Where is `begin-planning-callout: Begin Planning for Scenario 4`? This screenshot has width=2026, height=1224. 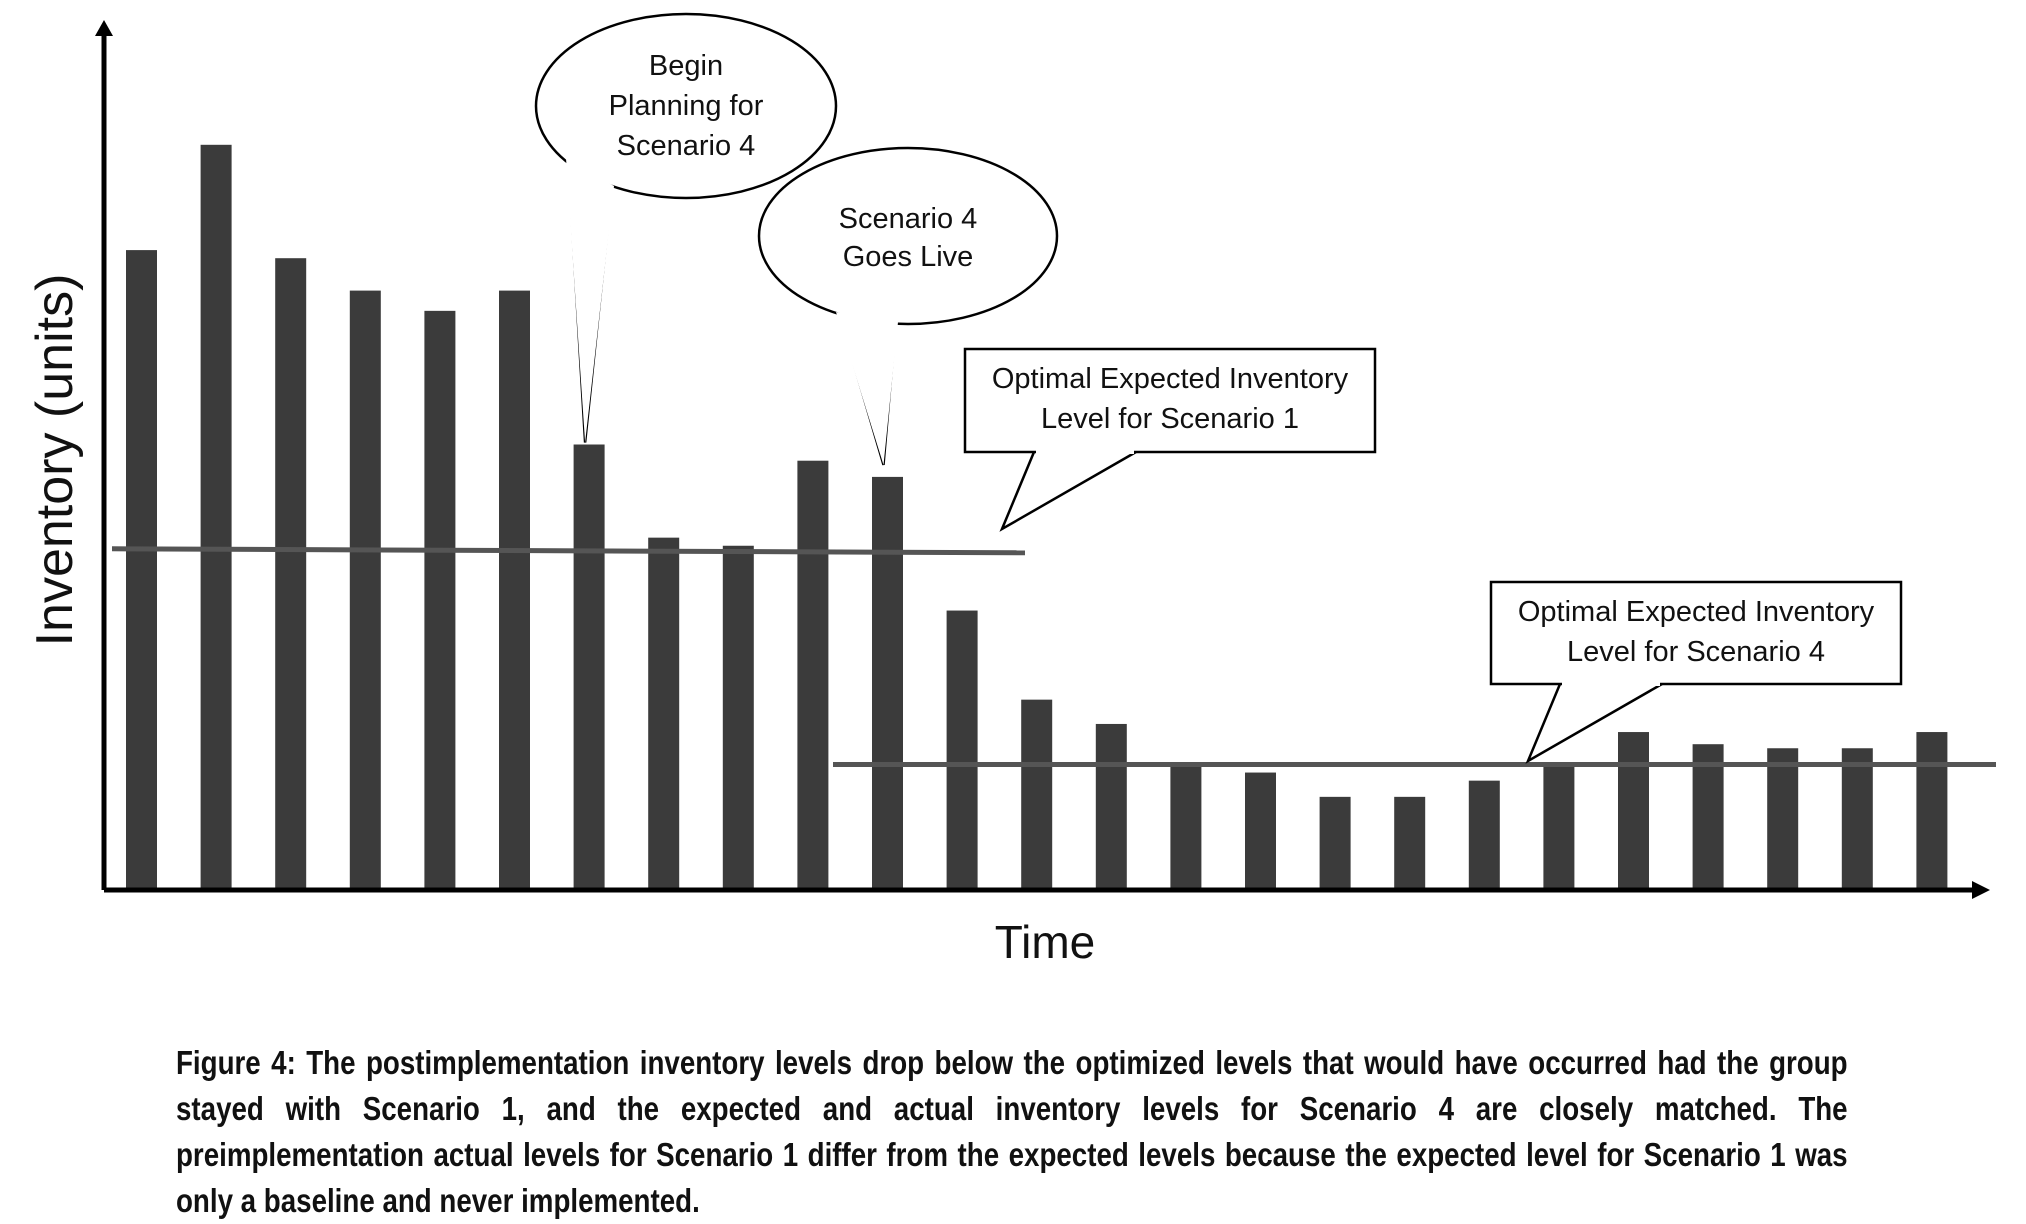 begin-planning-callout: Begin Planning for Scenario 4 is located at coordinates (686, 227).